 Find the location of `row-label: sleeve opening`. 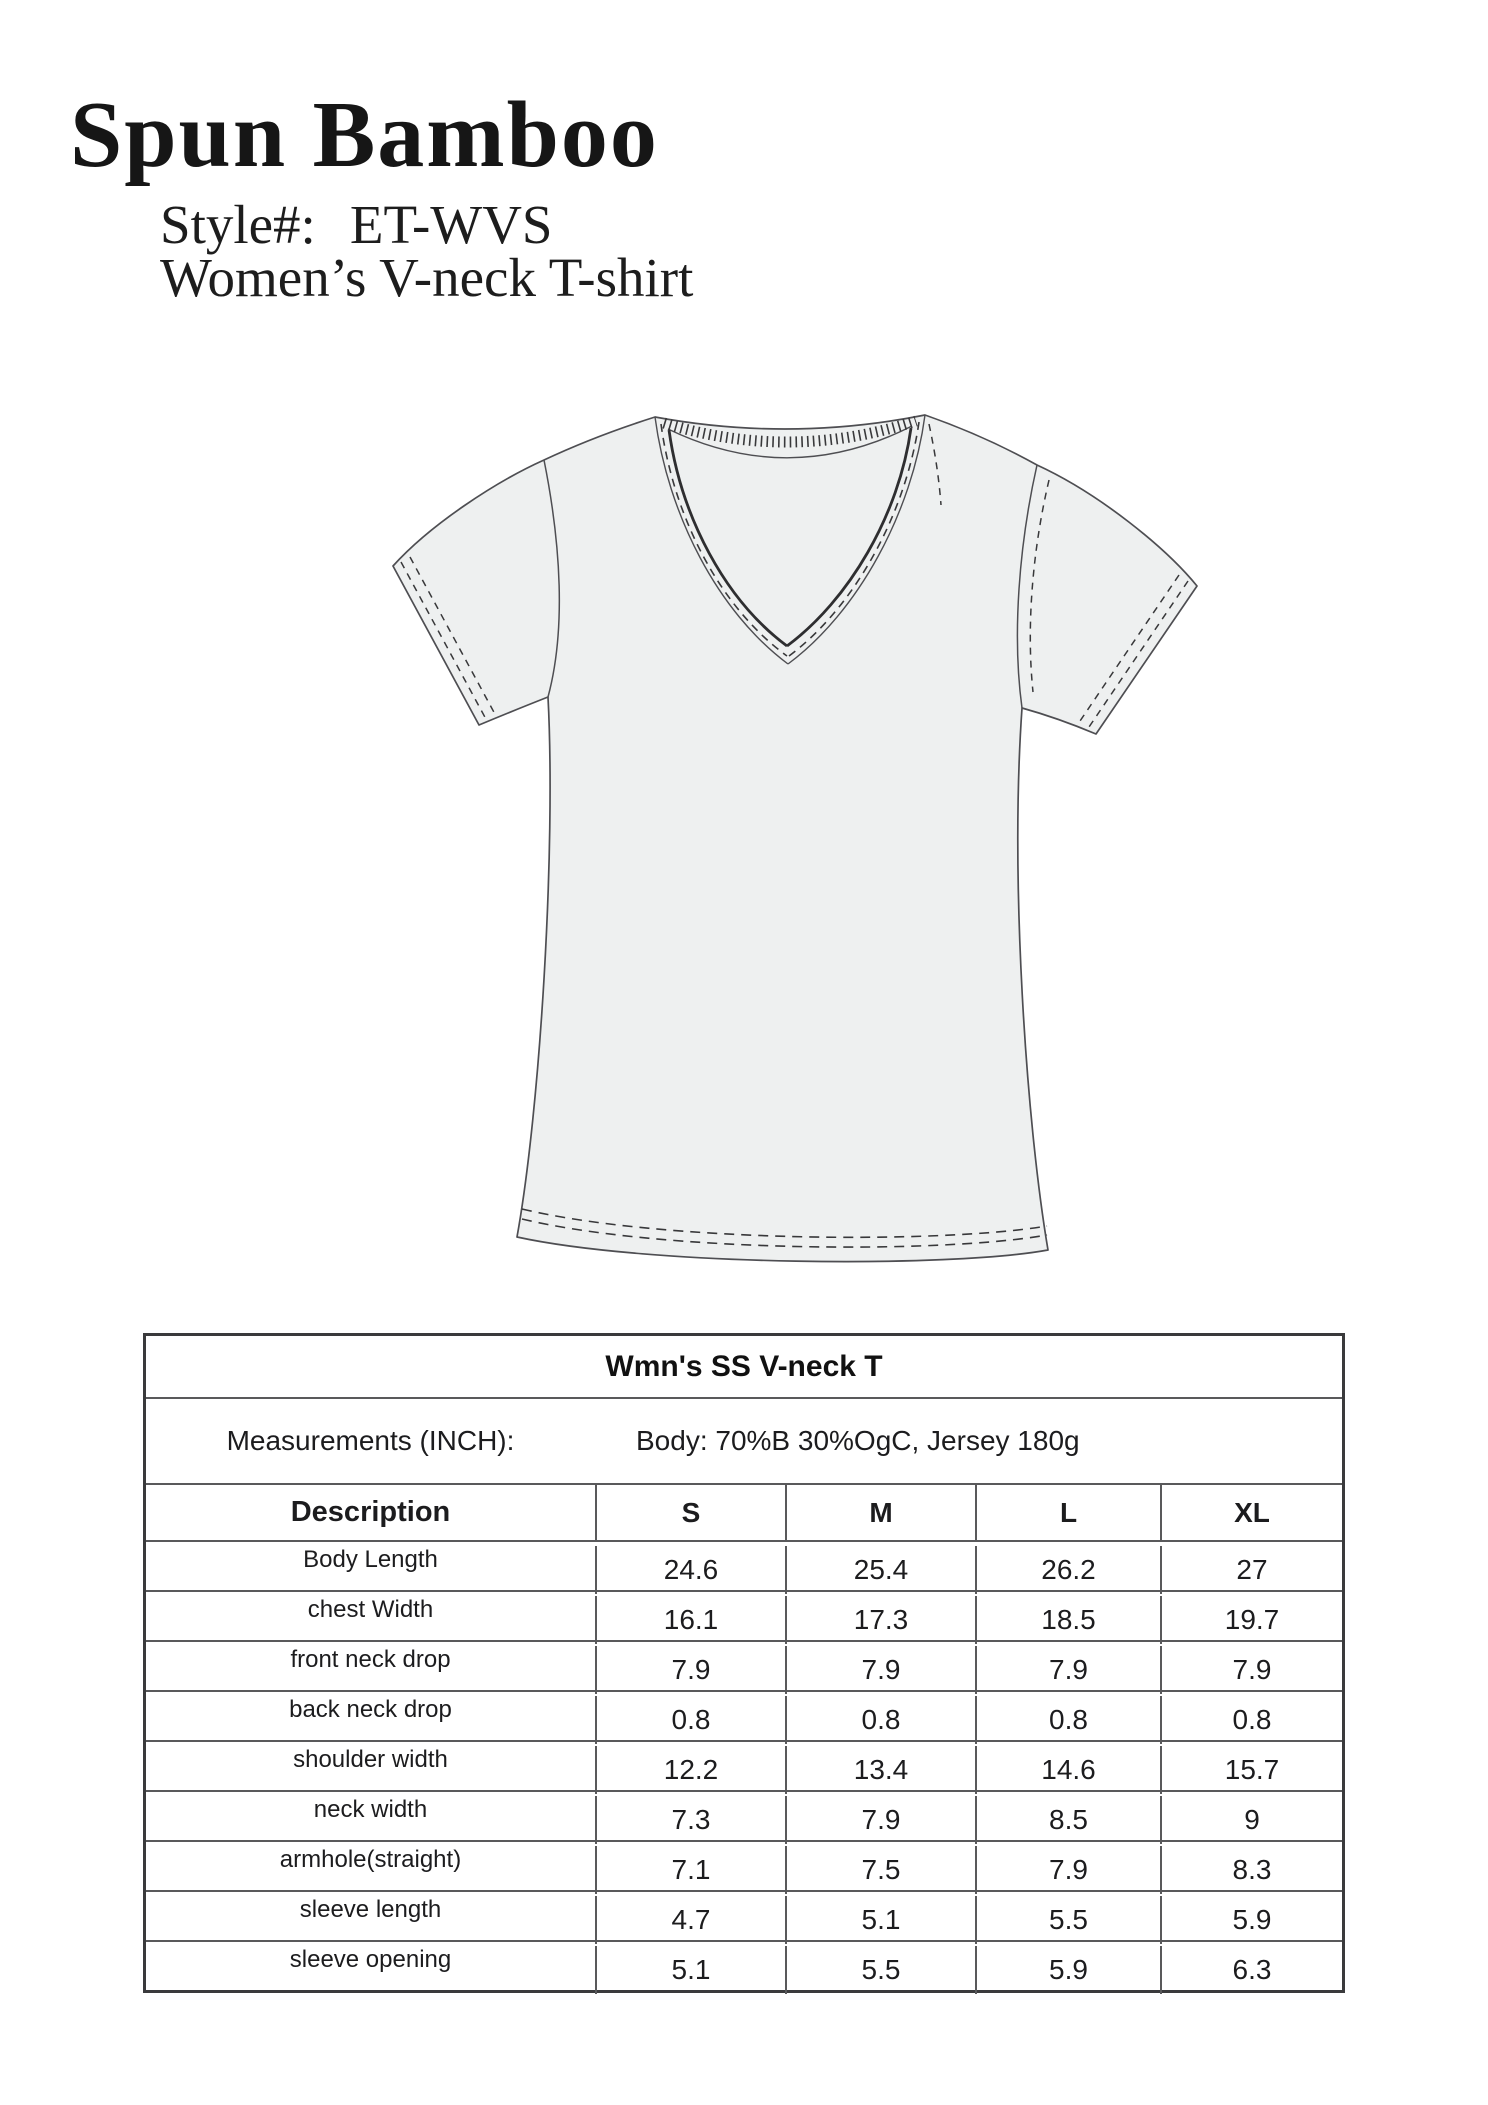

row-label: sleeve opening is located at coordinates (370, 1959).